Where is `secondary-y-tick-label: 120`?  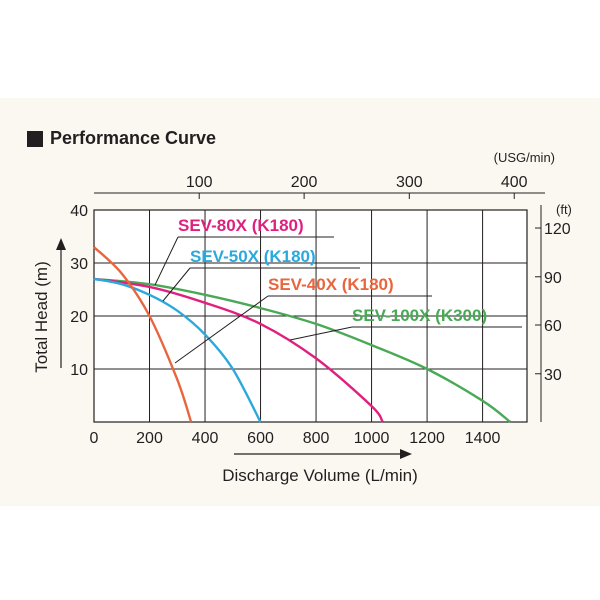 secondary-y-tick-label: 120 is located at coordinates (557, 229).